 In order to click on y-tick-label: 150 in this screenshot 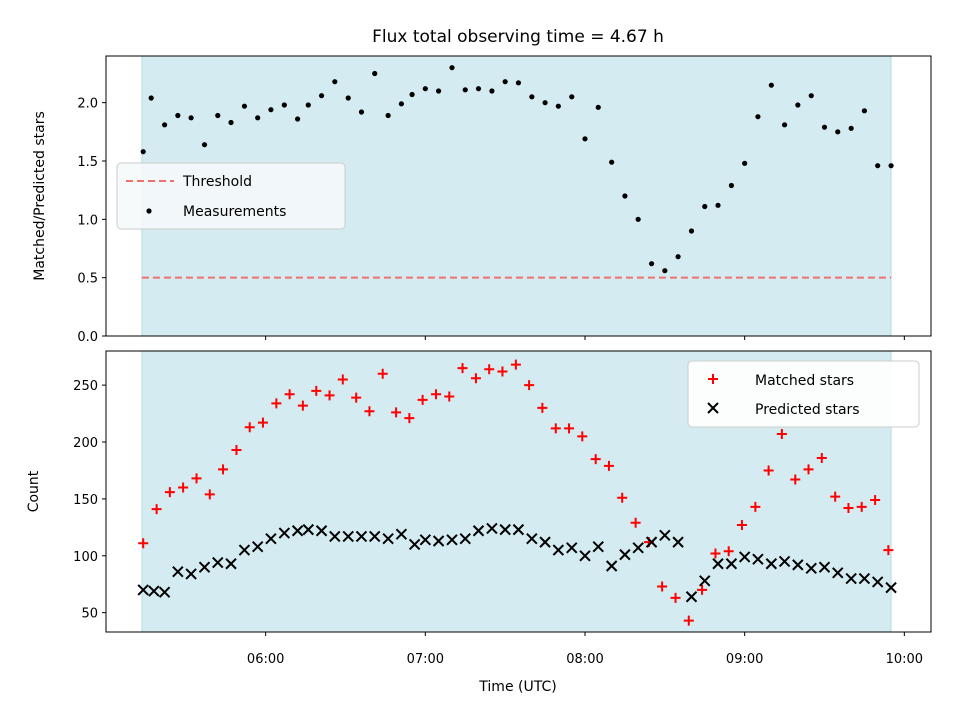, I will do `click(85, 500)`.